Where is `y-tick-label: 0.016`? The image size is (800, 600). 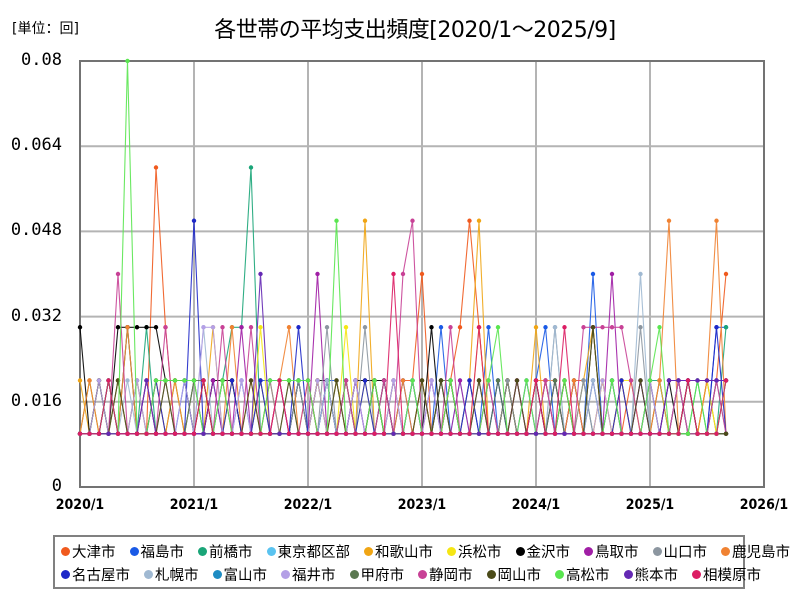 y-tick-label: 0.016 is located at coordinates (36, 400).